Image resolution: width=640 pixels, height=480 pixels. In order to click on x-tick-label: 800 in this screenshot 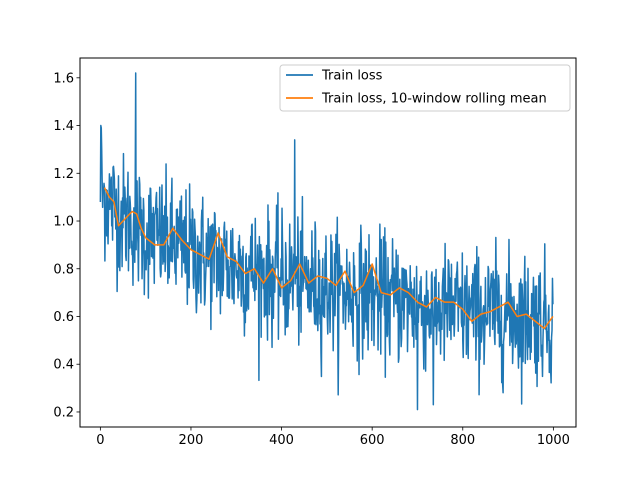, I will do `click(462, 440)`.